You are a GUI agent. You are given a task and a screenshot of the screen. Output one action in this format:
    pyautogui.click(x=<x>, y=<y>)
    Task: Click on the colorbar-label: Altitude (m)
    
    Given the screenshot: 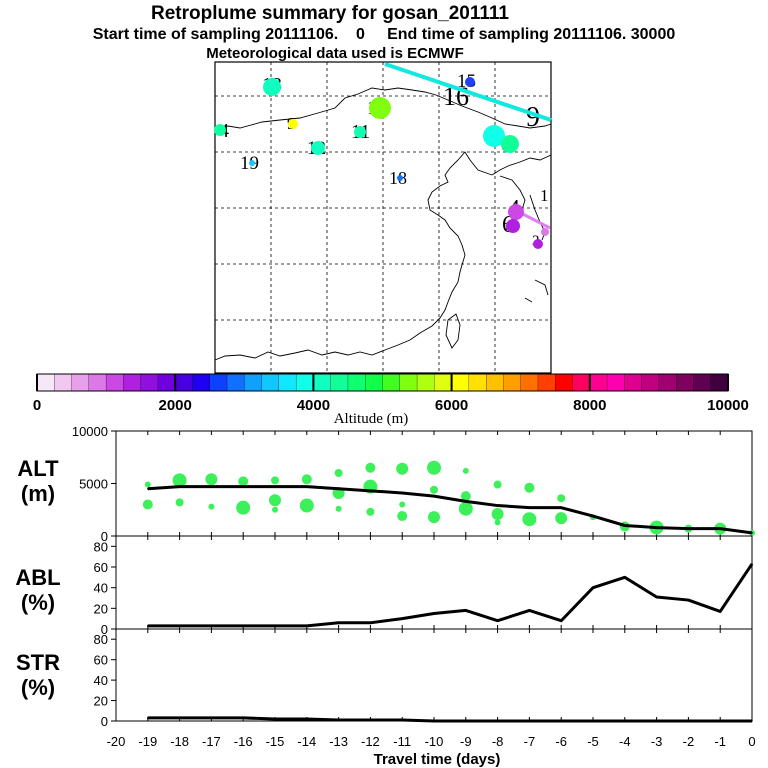 What is the action you would take?
    pyautogui.click(x=371, y=419)
    